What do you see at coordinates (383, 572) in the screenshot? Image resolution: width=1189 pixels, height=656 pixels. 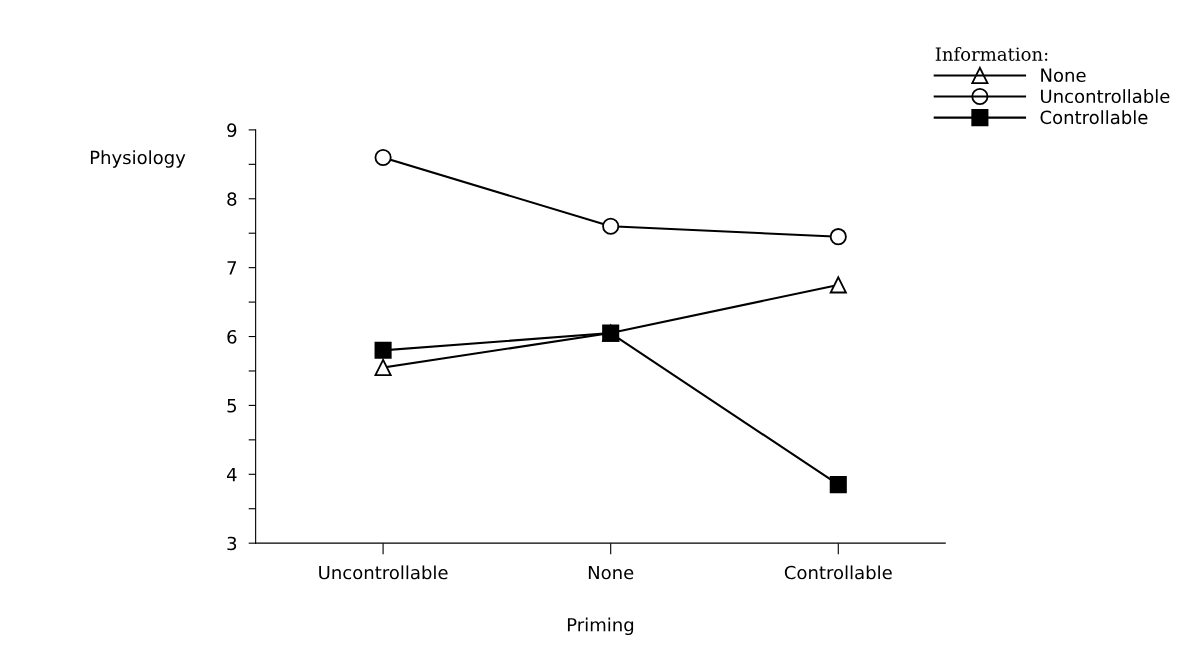 I see `x-tick-label: Uncontrollable` at bounding box center [383, 572].